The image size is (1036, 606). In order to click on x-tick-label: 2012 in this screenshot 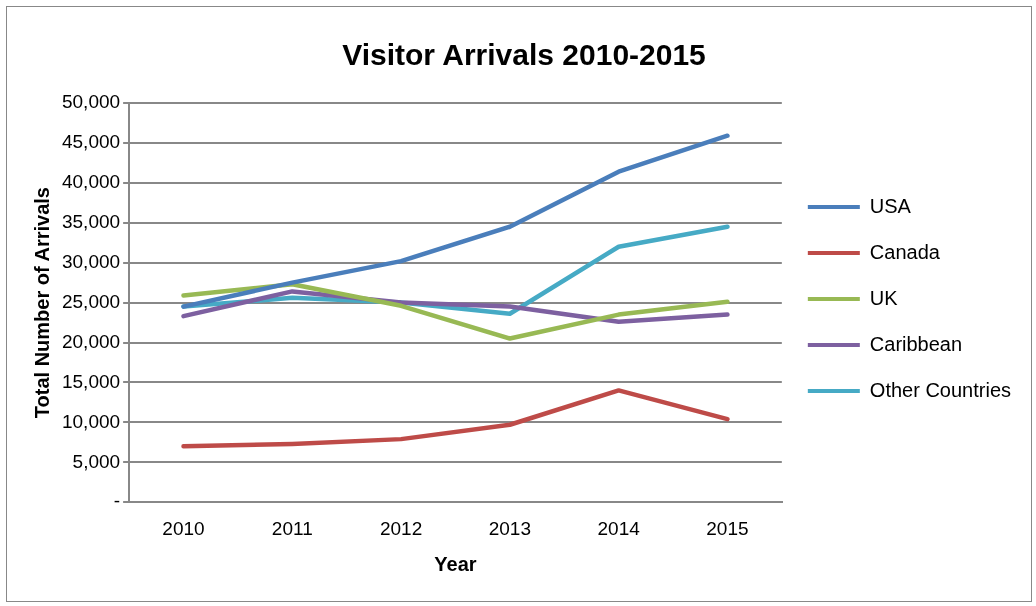, I will do `click(401, 528)`.